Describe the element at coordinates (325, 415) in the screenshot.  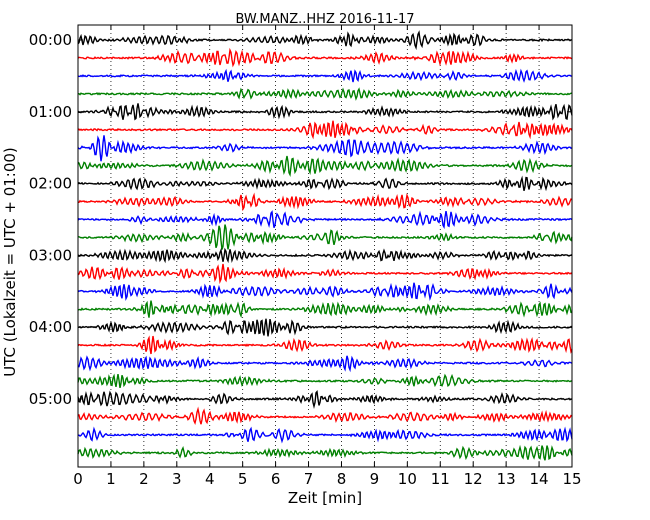
I see `trace-05:15` at that location.